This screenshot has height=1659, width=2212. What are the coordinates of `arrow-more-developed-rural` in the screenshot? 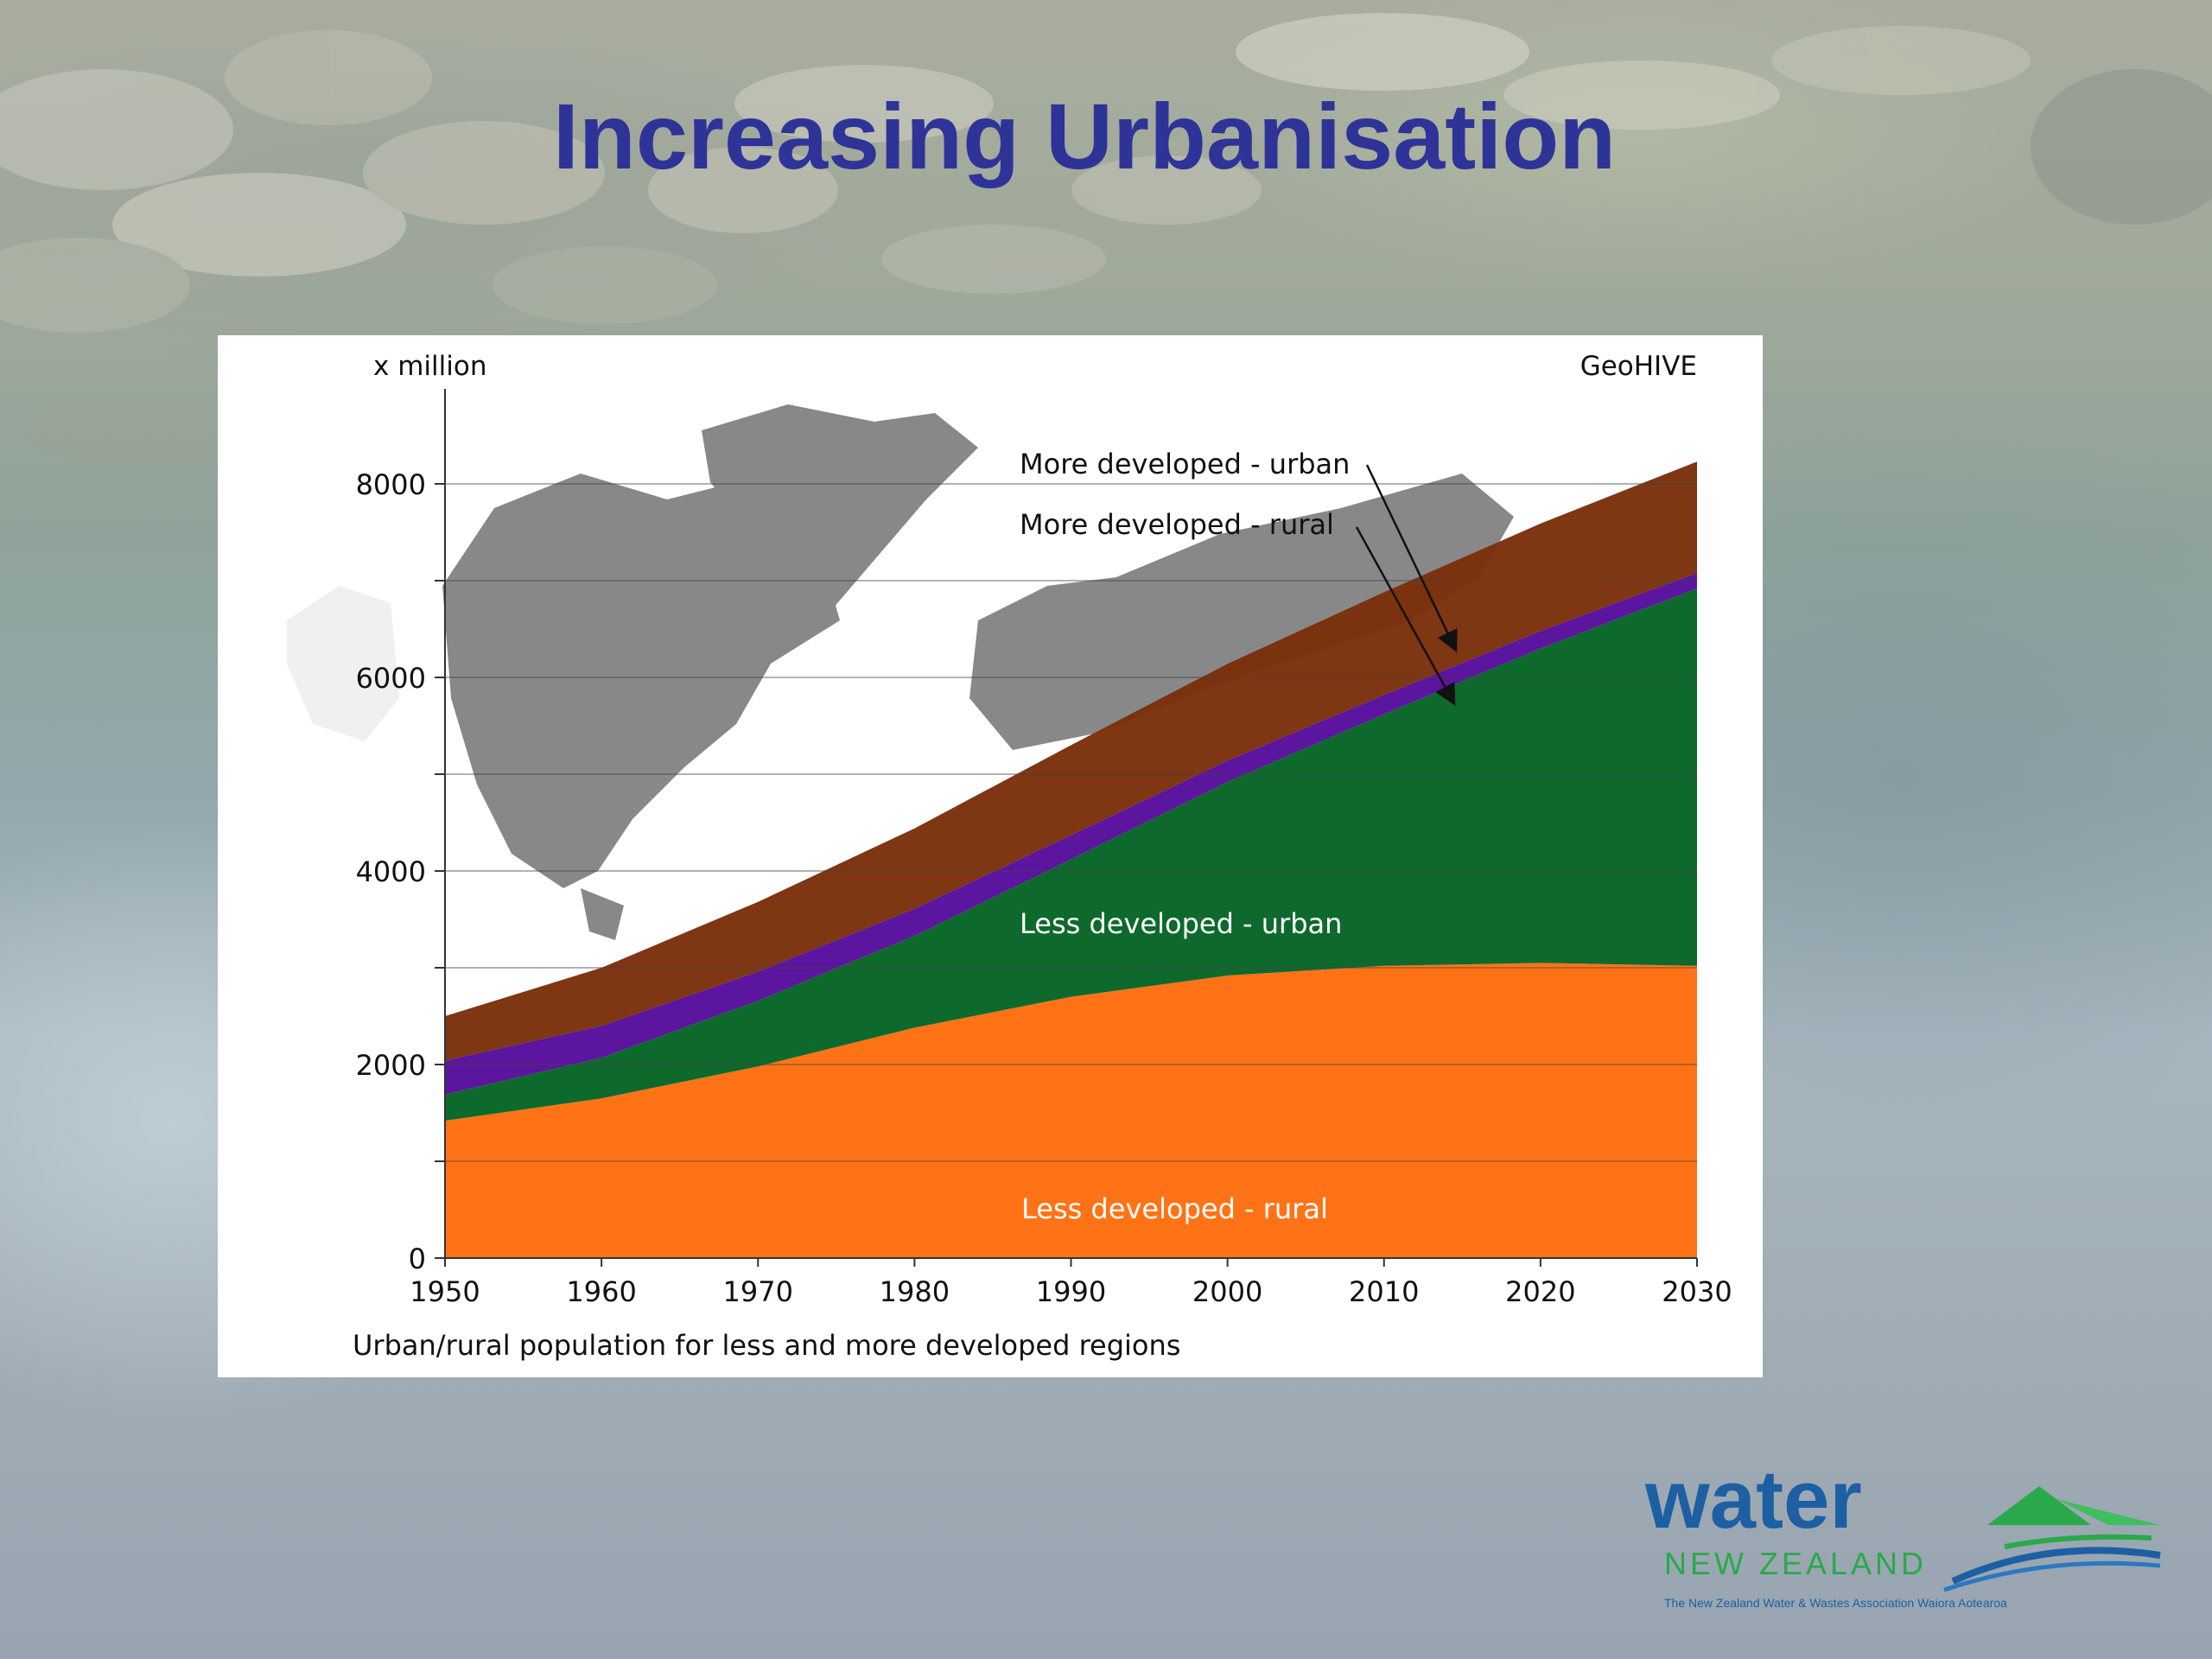 It's located at (1405, 616).